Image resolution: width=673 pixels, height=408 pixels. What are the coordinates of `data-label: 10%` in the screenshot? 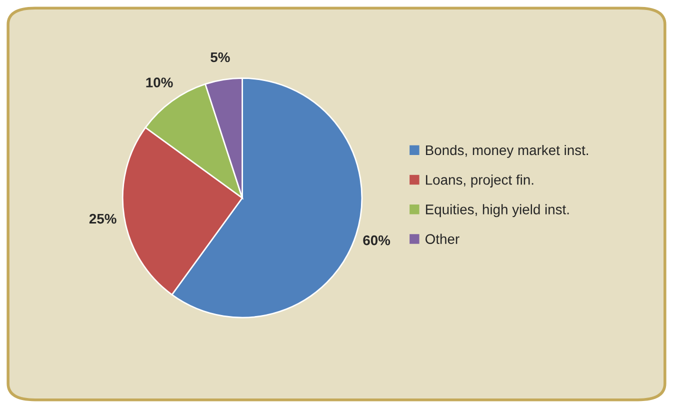 It's located at (159, 83).